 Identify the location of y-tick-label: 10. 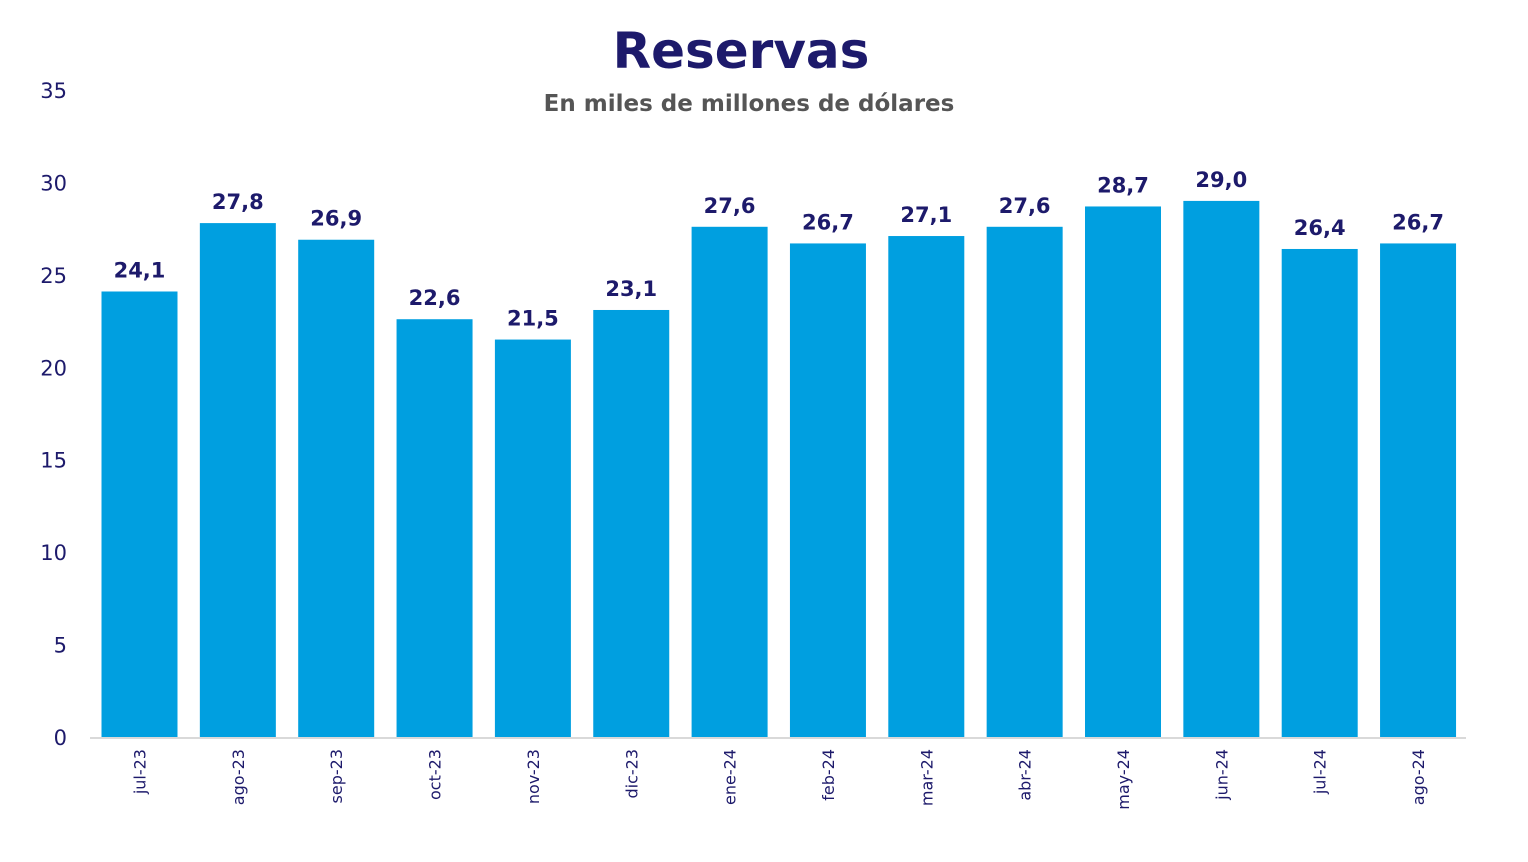
(53, 553).